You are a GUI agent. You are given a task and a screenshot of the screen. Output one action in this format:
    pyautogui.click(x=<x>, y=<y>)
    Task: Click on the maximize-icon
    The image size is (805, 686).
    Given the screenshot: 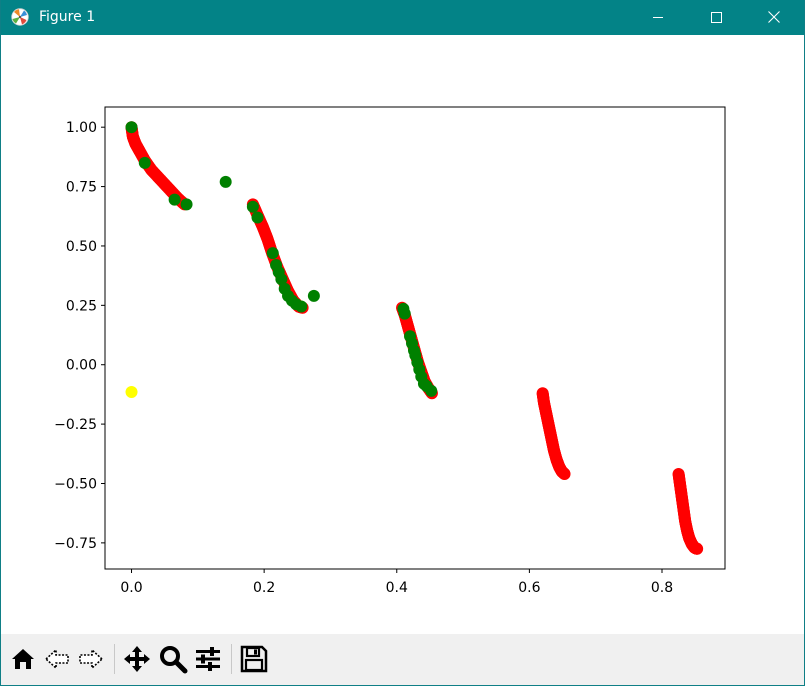 What is the action you would take?
    pyautogui.click(x=716, y=17)
    